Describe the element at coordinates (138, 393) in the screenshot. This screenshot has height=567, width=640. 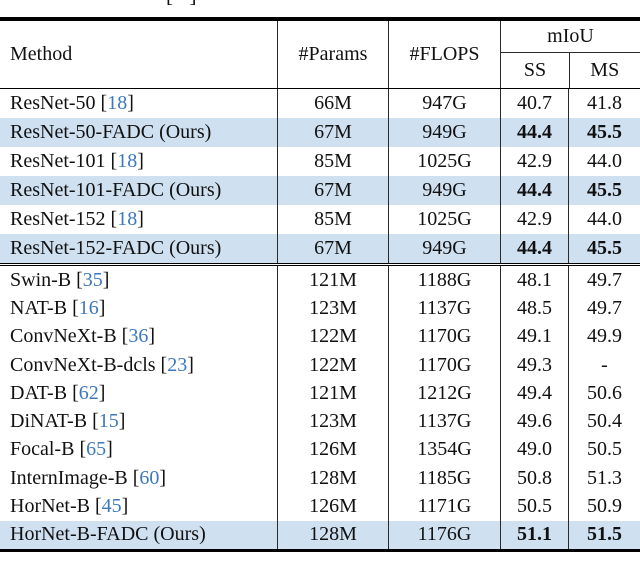
I see `method-cell: DAT-B [62]` at that location.